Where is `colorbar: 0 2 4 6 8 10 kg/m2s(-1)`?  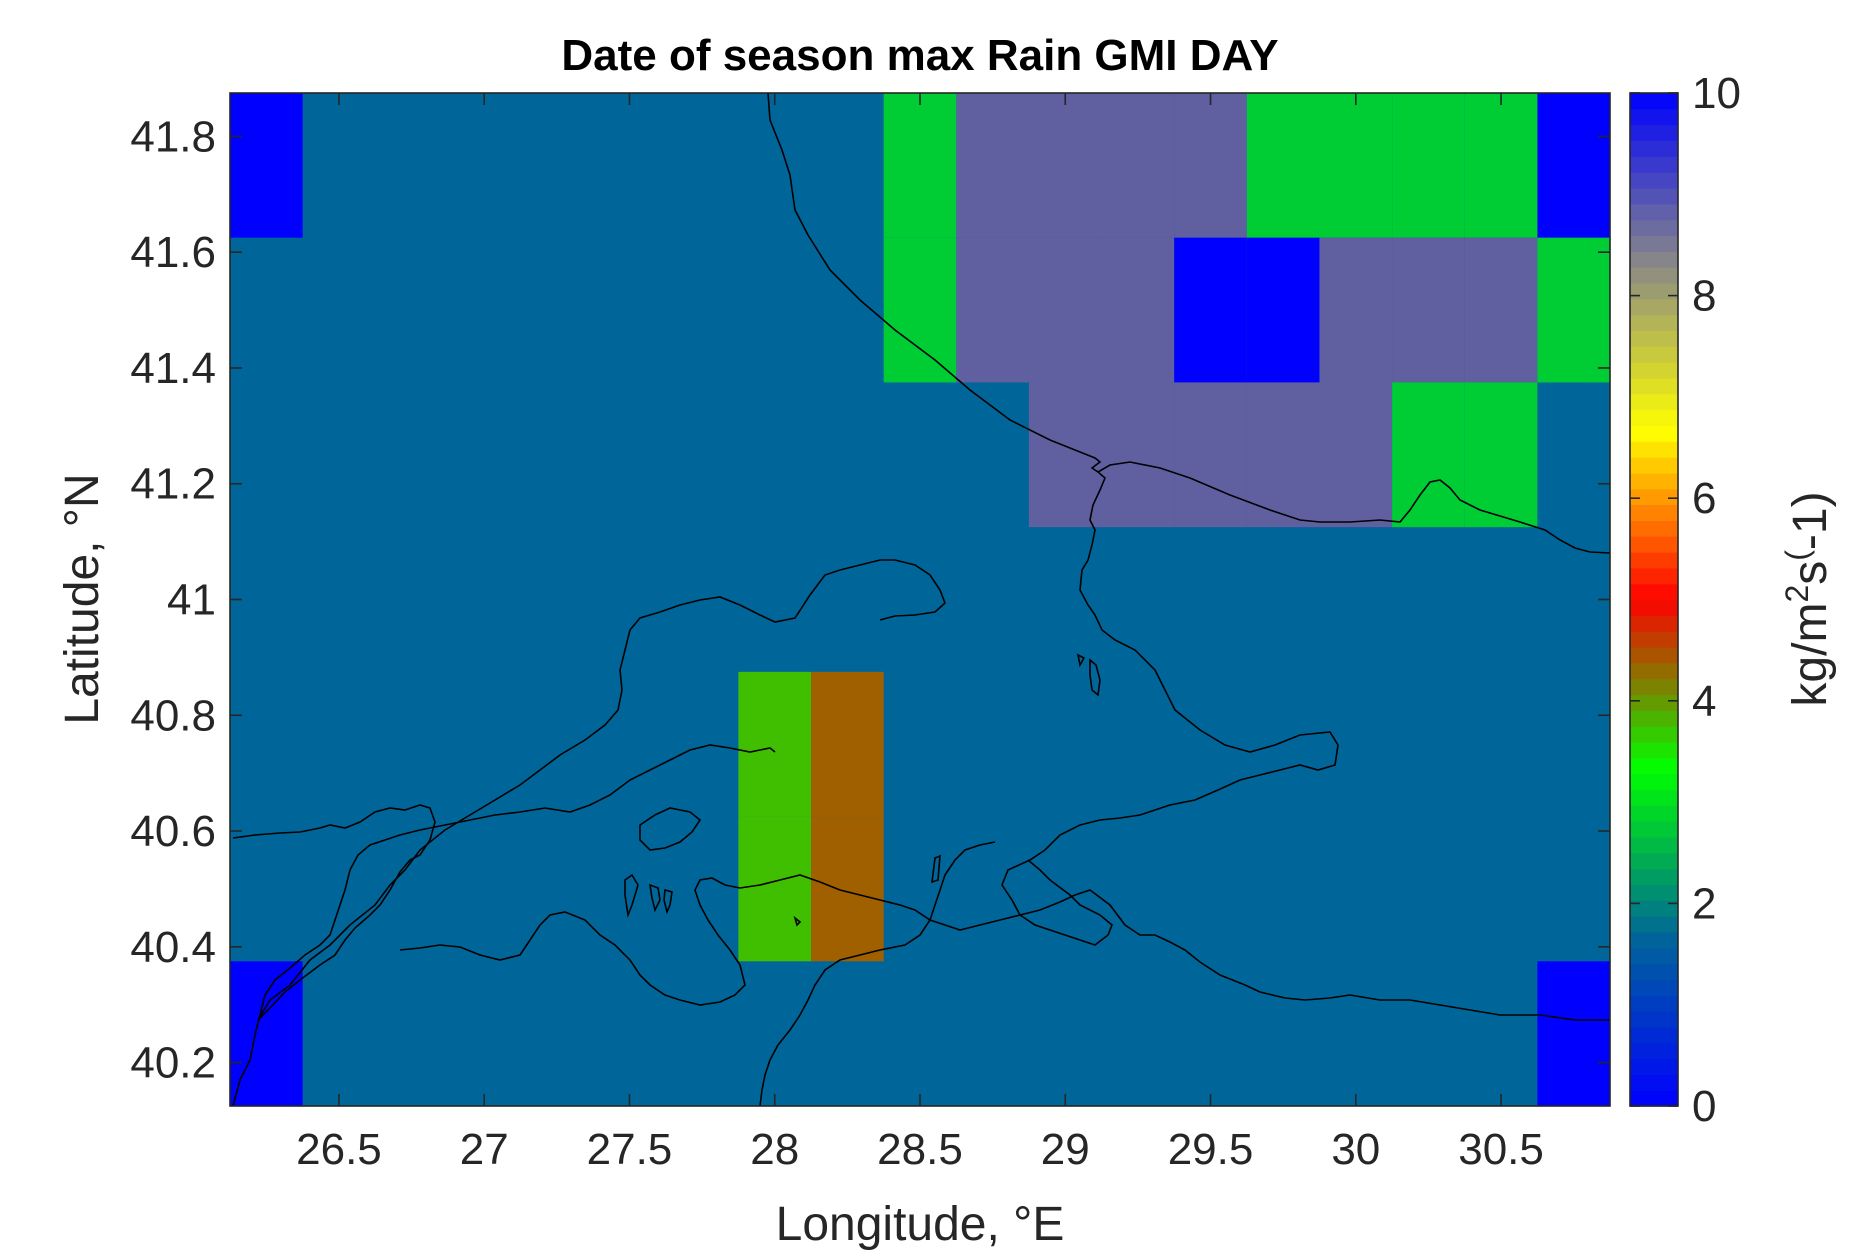 colorbar: 0 2 4 6 8 10 kg/m2s(-1) is located at coordinates (1733, 600).